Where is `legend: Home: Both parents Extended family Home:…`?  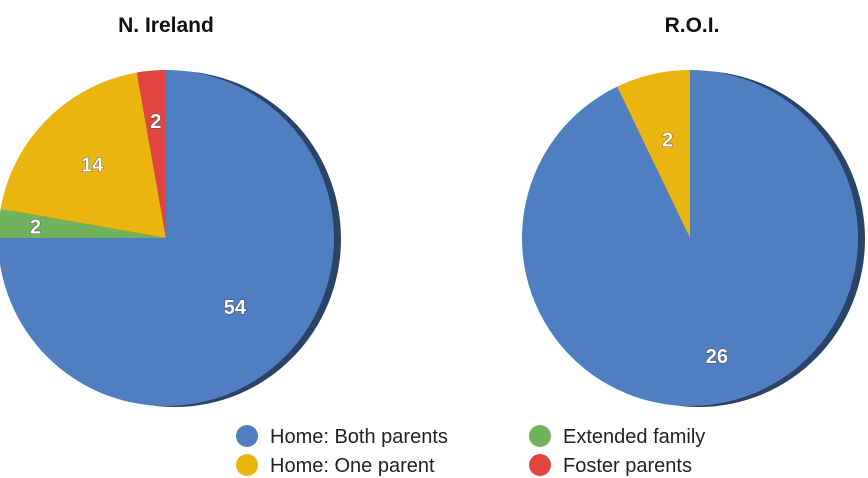 legend: Home: Both parents Extended family Home:… is located at coordinates (470, 451).